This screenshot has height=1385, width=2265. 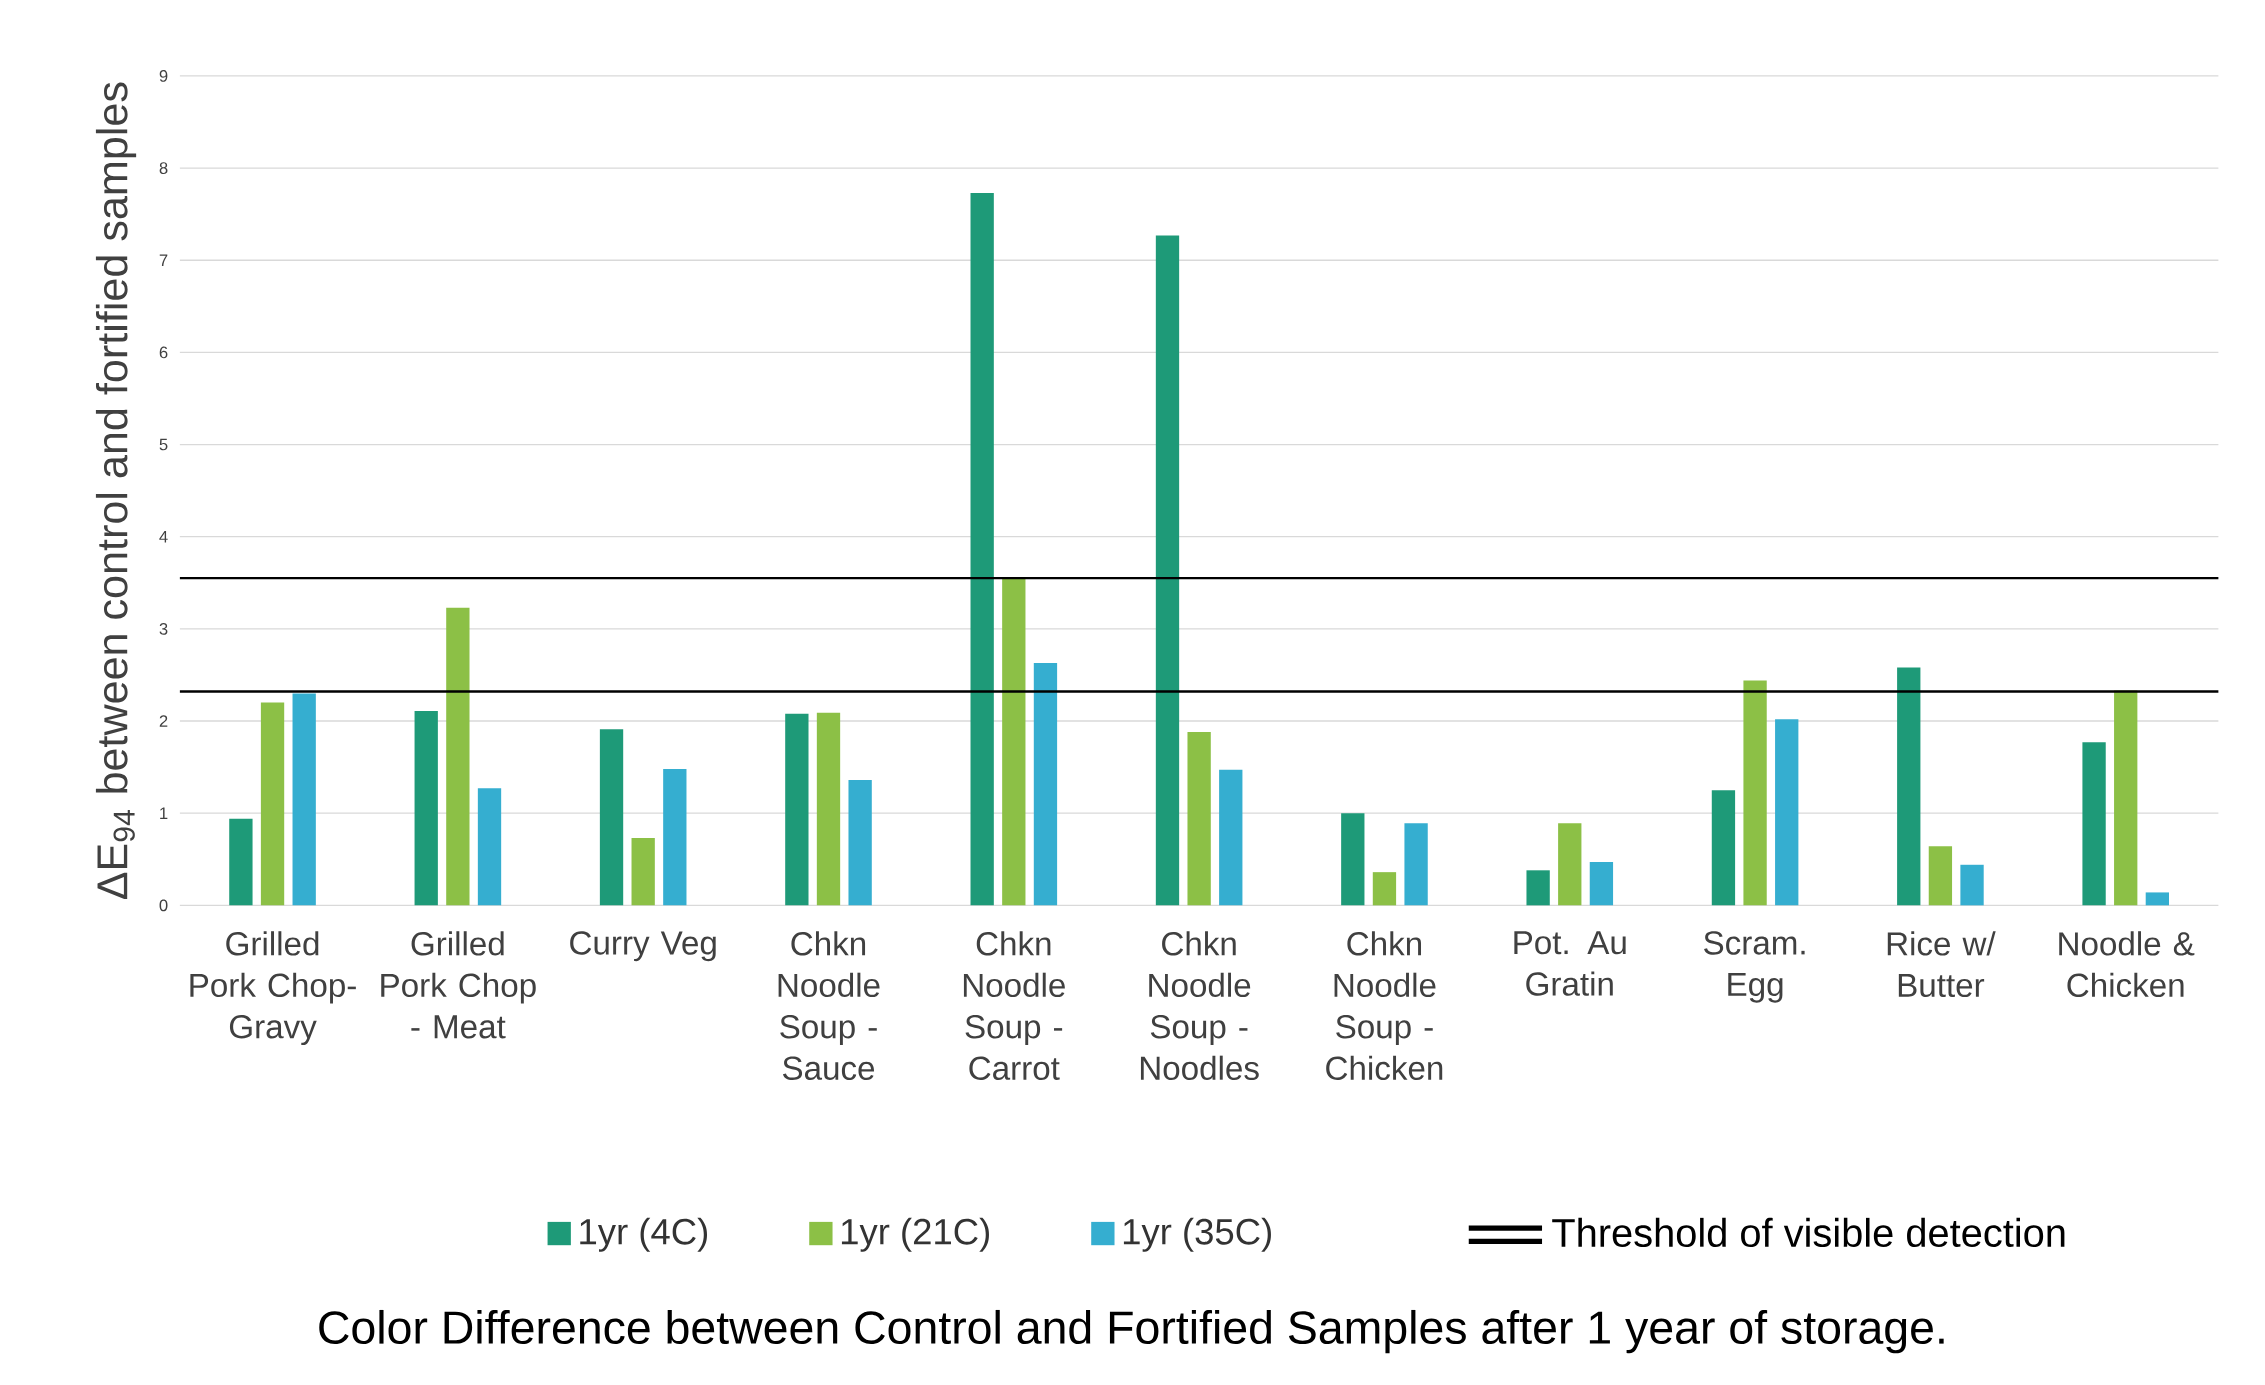 I want to click on y-tick-label: 8, so click(x=163, y=168).